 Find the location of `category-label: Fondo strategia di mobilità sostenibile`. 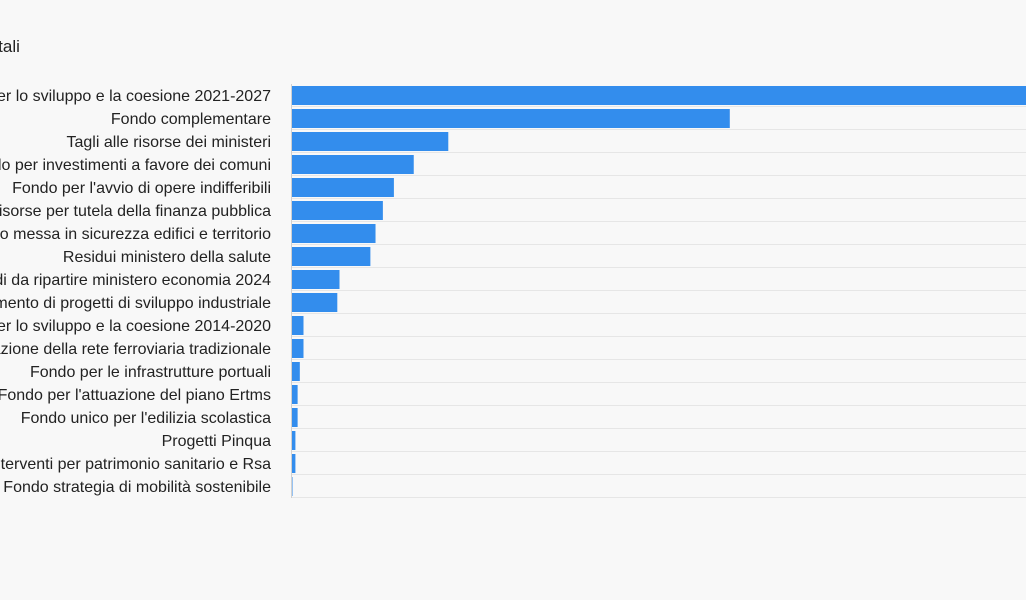

category-label: Fondo strategia di mobilità sostenibile is located at coordinates (137, 487).